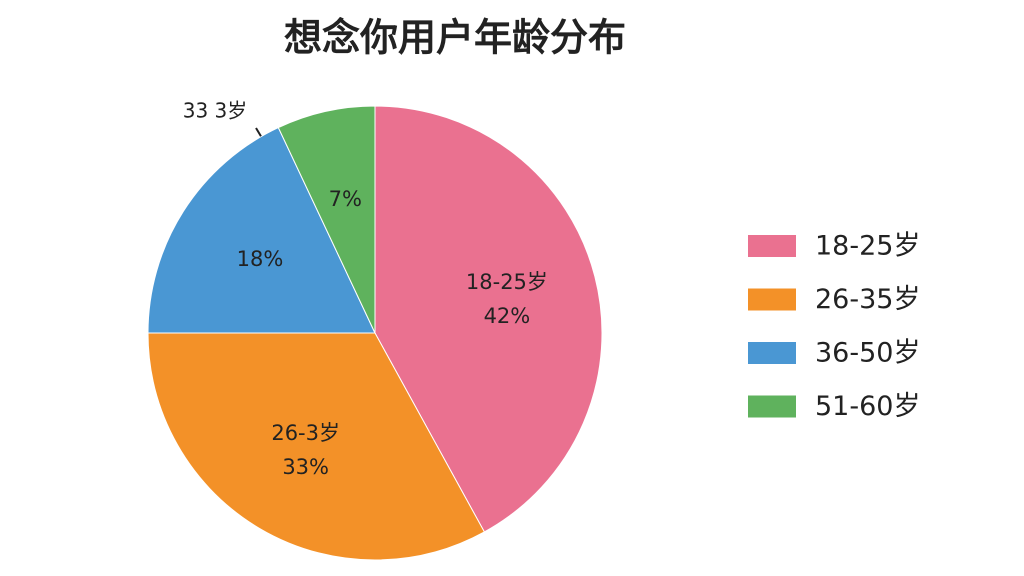 The height and width of the screenshot is (576, 1024). Describe the element at coordinates (305, 433) in the screenshot. I see `slice-label: 26-3岁` at that location.